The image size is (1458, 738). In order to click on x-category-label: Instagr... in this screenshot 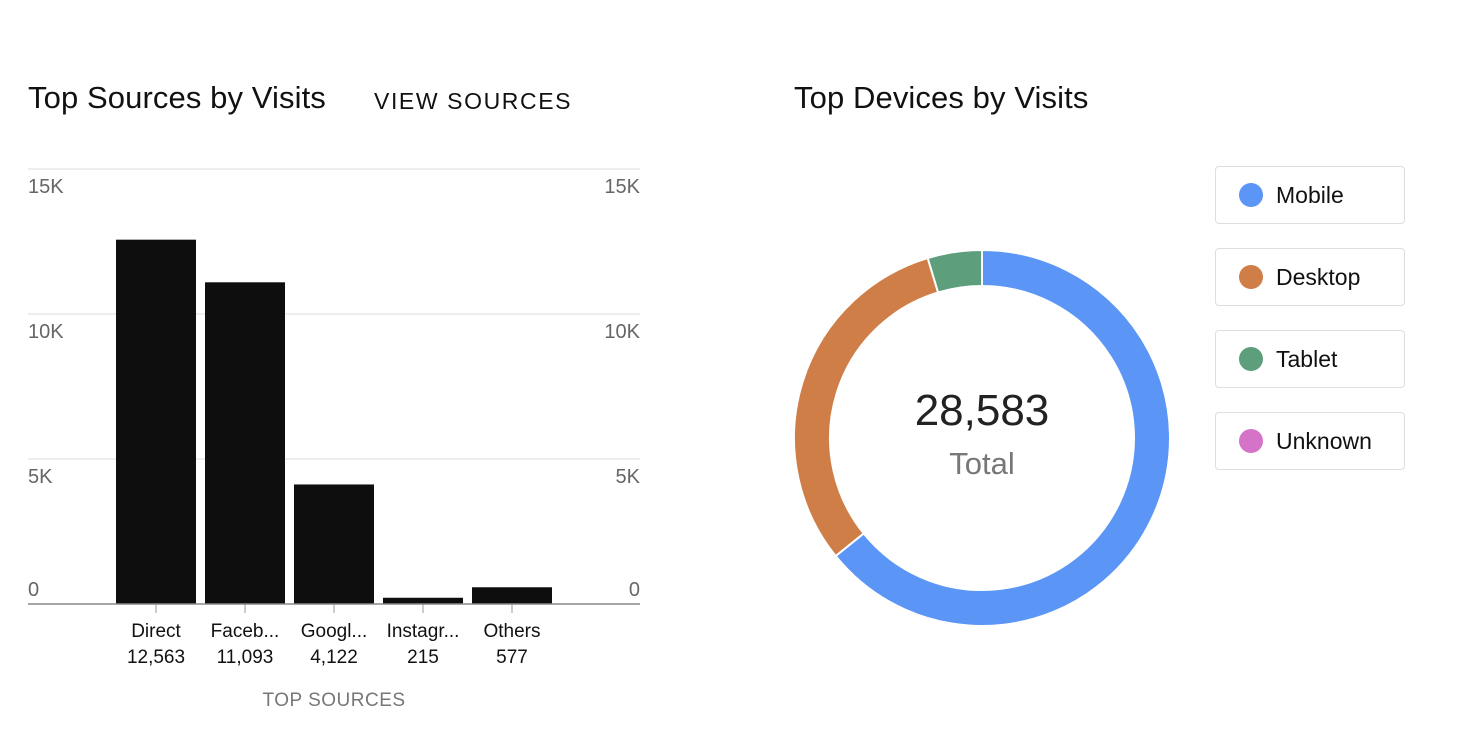, I will do `click(423, 631)`.